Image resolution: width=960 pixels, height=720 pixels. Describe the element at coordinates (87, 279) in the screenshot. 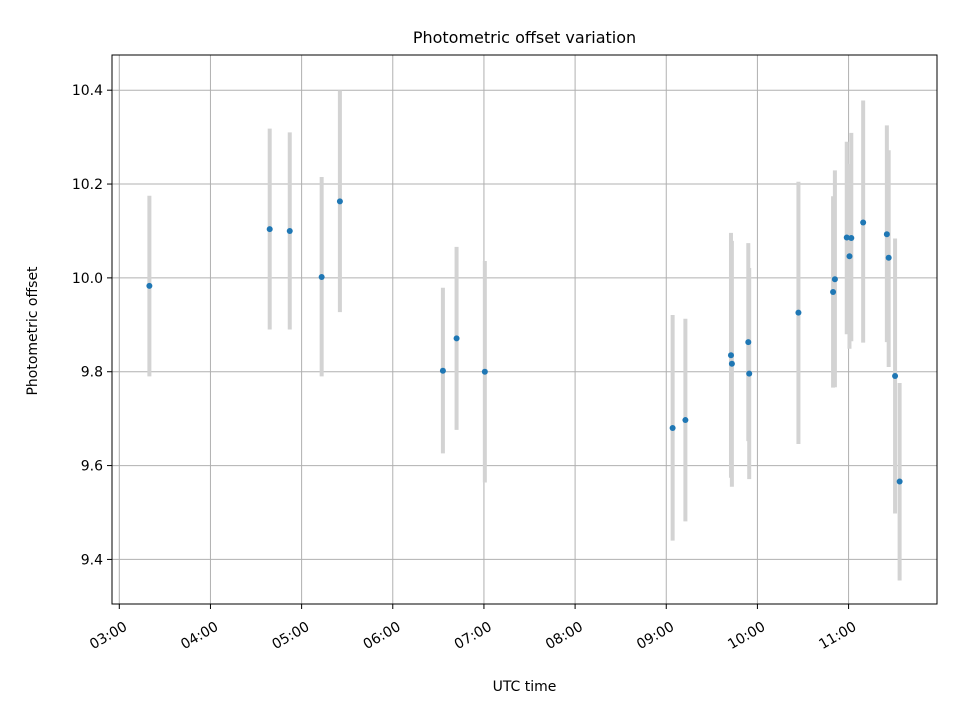

I see `y-tick-label: 10.0` at that location.